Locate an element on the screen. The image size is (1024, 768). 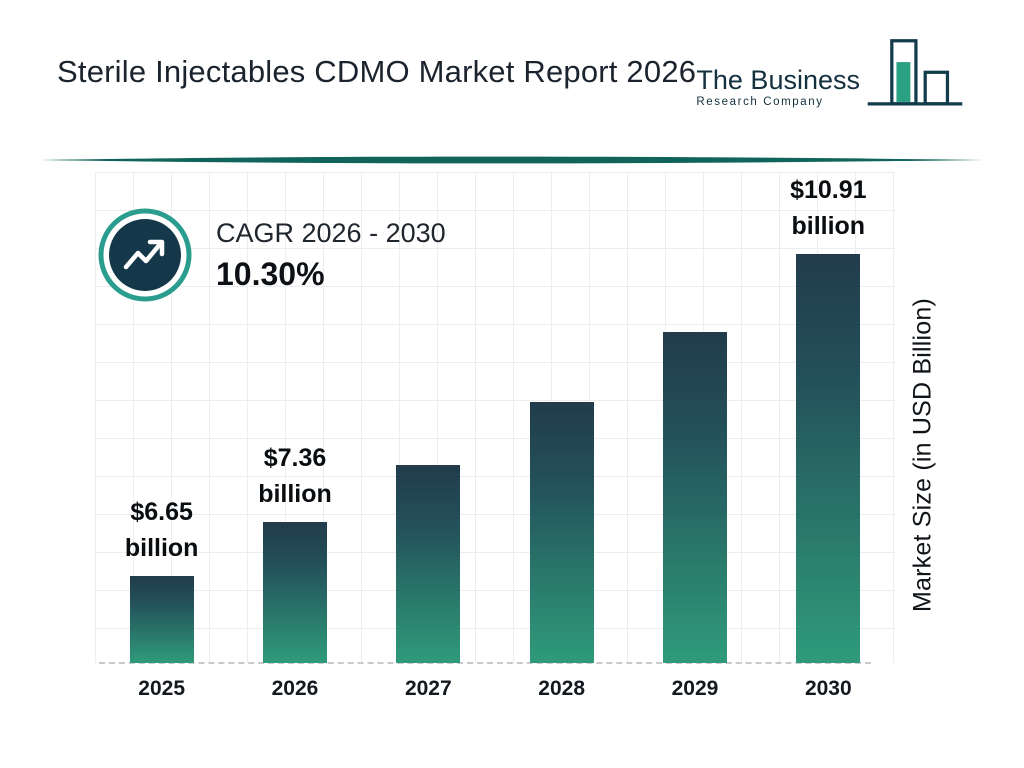
bar-column: 2029 is located at coordinates (694, 436).